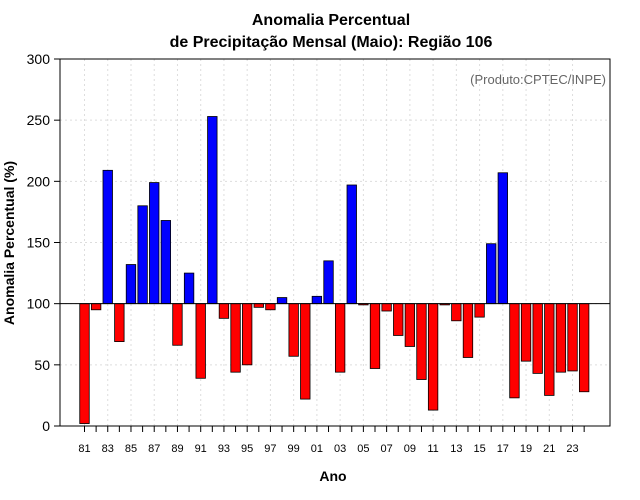 The image size is (640, 500). I want to click on bar-1981, so click(84, 363).